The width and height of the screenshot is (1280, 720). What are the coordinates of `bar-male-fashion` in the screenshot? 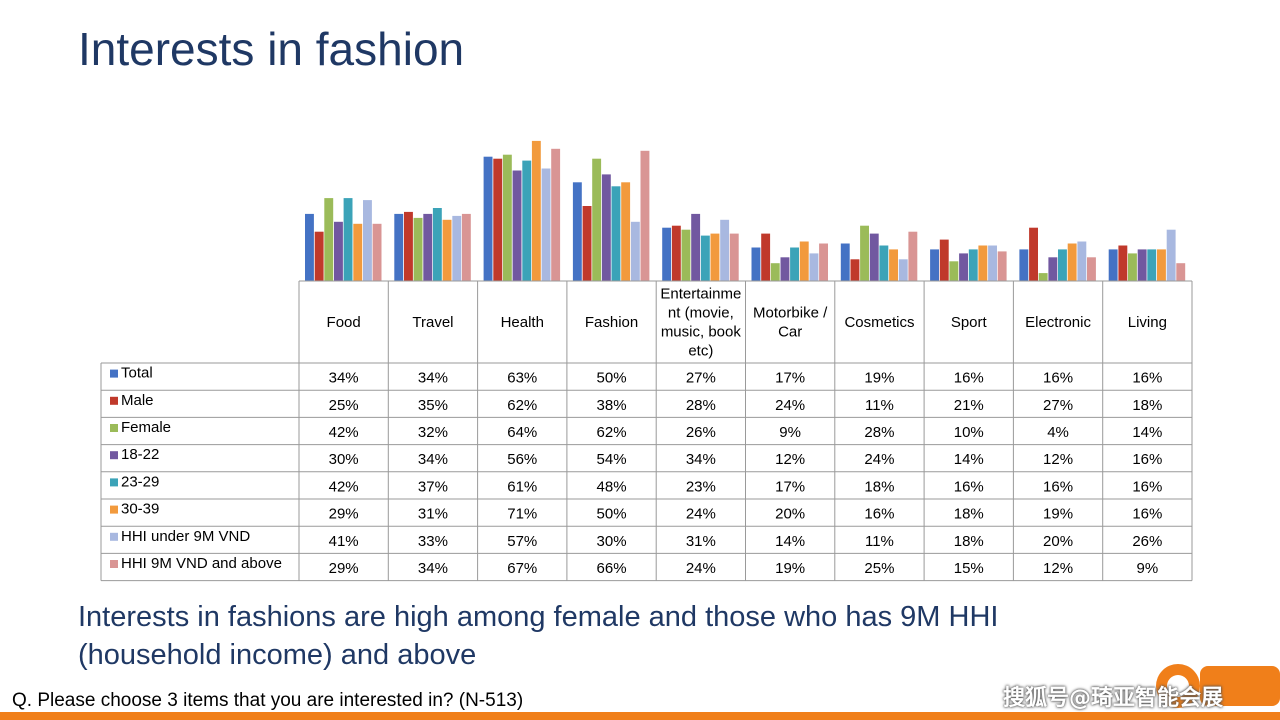 It's located at (587, 243).